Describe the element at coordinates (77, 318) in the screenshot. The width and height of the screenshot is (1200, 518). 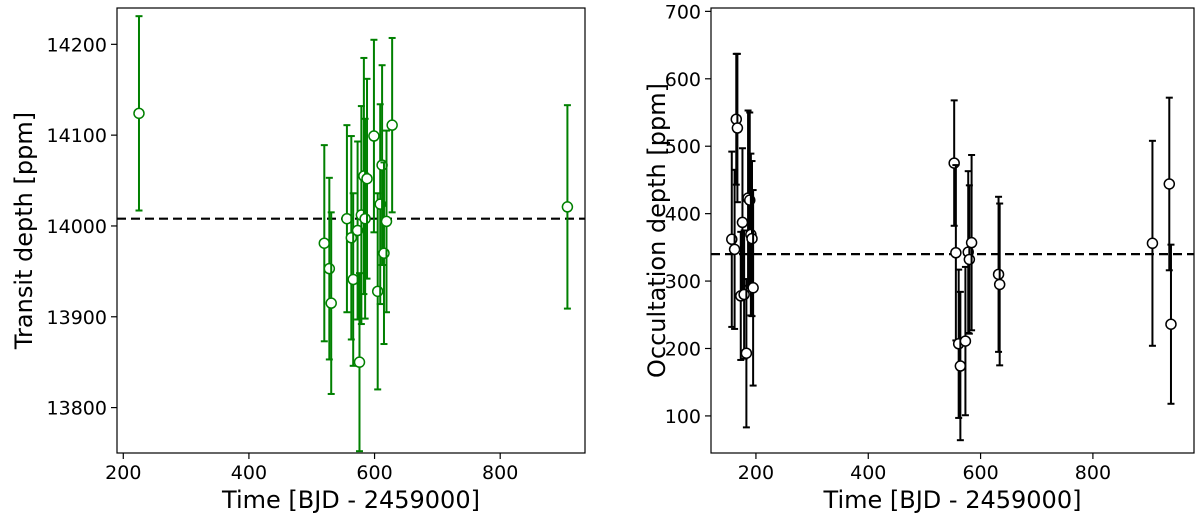
I see `y-tick-label: 13900` at that location.